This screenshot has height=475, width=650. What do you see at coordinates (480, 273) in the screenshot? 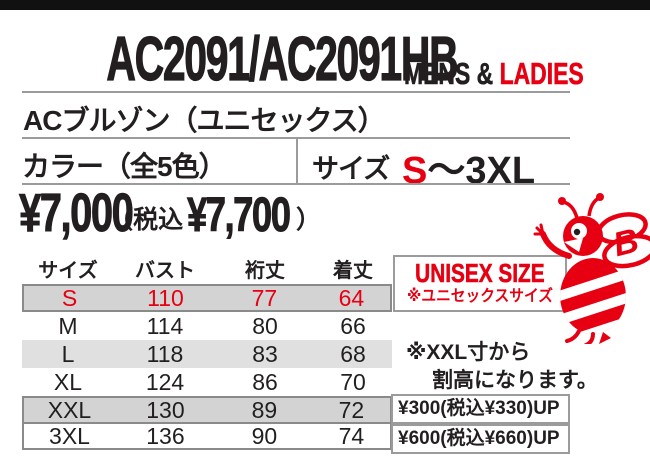
I see `unisex-size-title: UNISEX SIZE` at bounding box center [480, 273].